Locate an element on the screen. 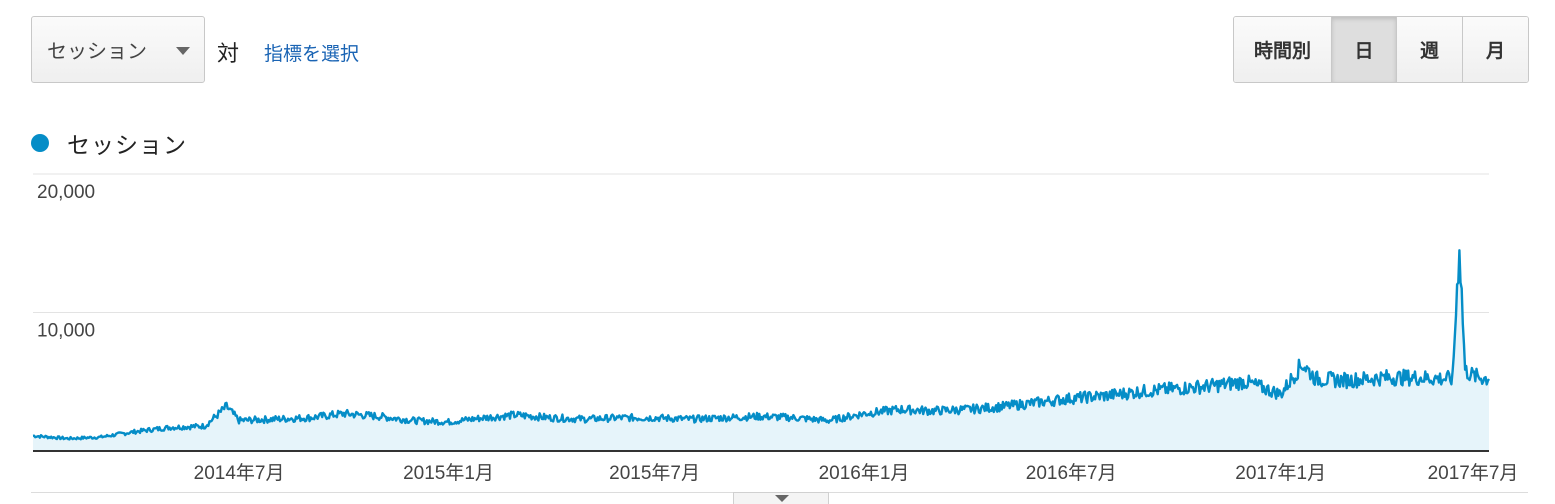 The image size is (1555, 504). x-tick-label: 2015年1月 is located at coordinates (448, 473).